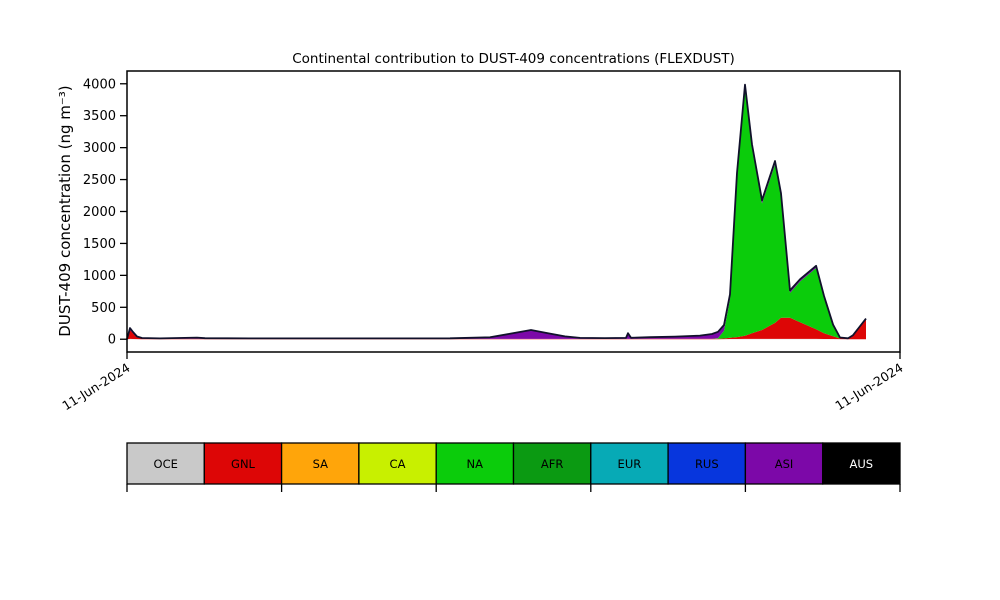 The width and height of the screenshot is (1000, 600). Describe the element at coordinates (482, 383) in the screenshot. I see `x-axis: 11-Jun-2024 11-Jun-2024` at that location.